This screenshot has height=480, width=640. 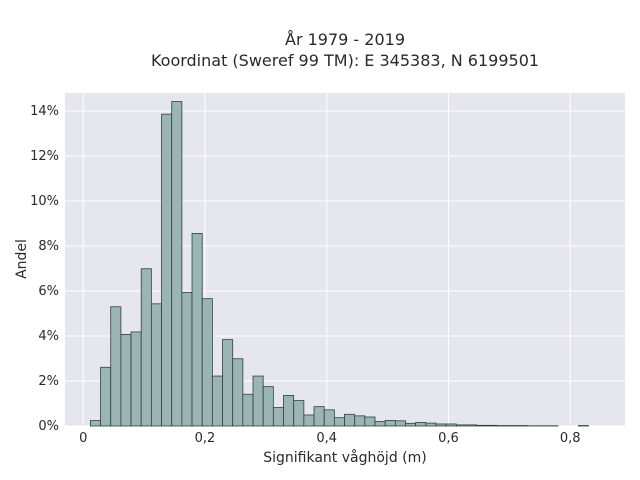 I want to click on y-tick-label: 12%, so click(x=44, y=156).